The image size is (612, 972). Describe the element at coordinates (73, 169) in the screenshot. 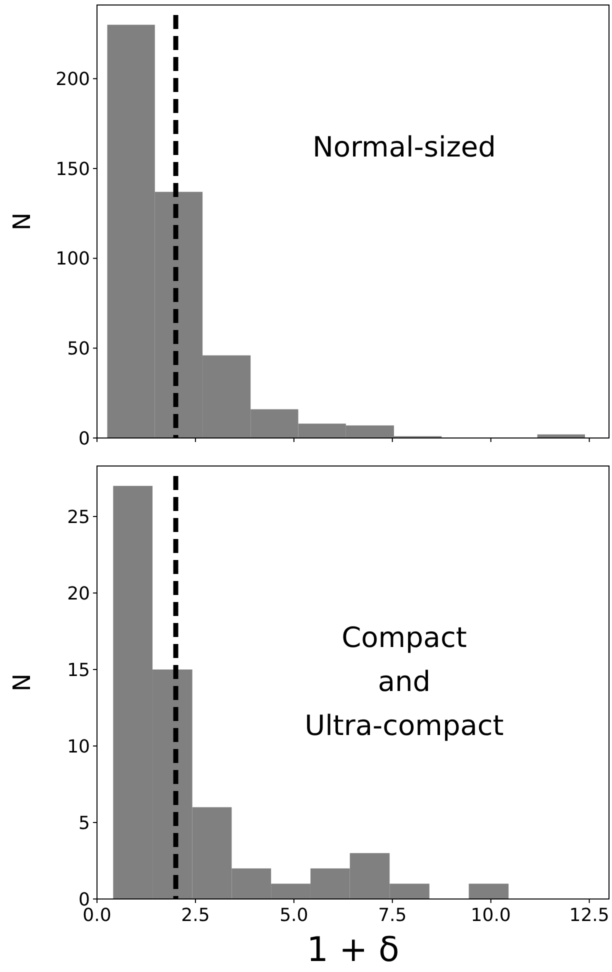

I see `y-tick-label: 150` at that location.